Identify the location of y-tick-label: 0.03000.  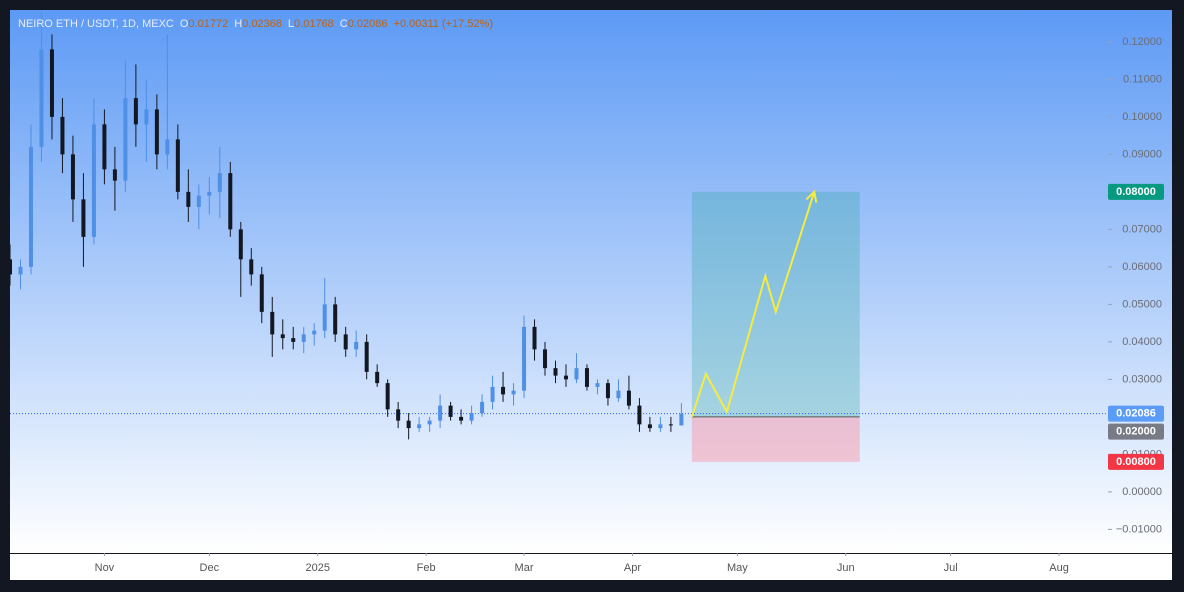
(1142, 379).